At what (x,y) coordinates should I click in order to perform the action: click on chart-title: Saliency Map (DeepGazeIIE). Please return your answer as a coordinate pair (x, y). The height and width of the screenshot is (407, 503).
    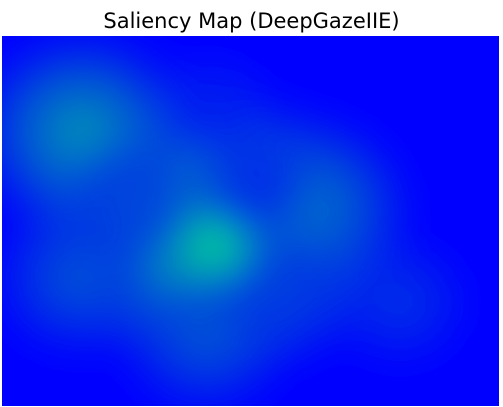
    Looking at the image, I should click on (251, 21).